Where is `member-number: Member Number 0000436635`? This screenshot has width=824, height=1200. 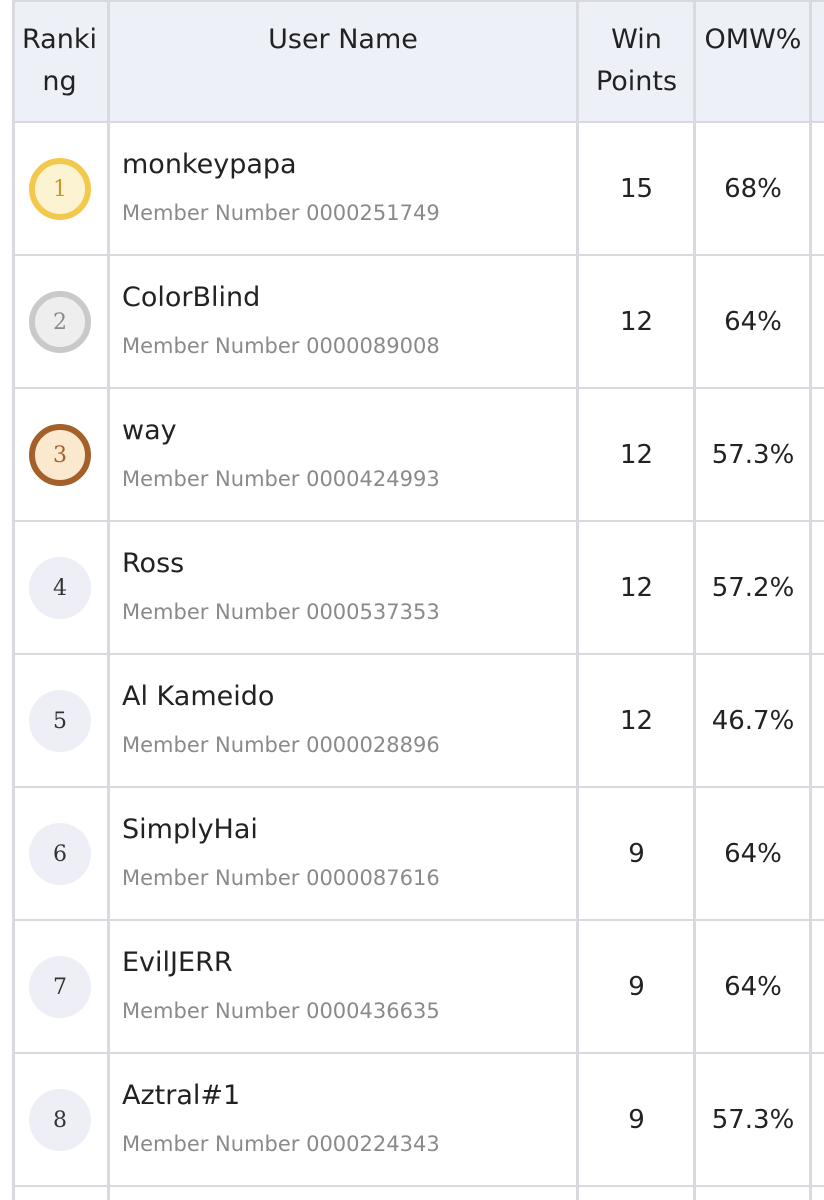
member-number: Member Number 0000436635 is located at coordinates (281, 1011).